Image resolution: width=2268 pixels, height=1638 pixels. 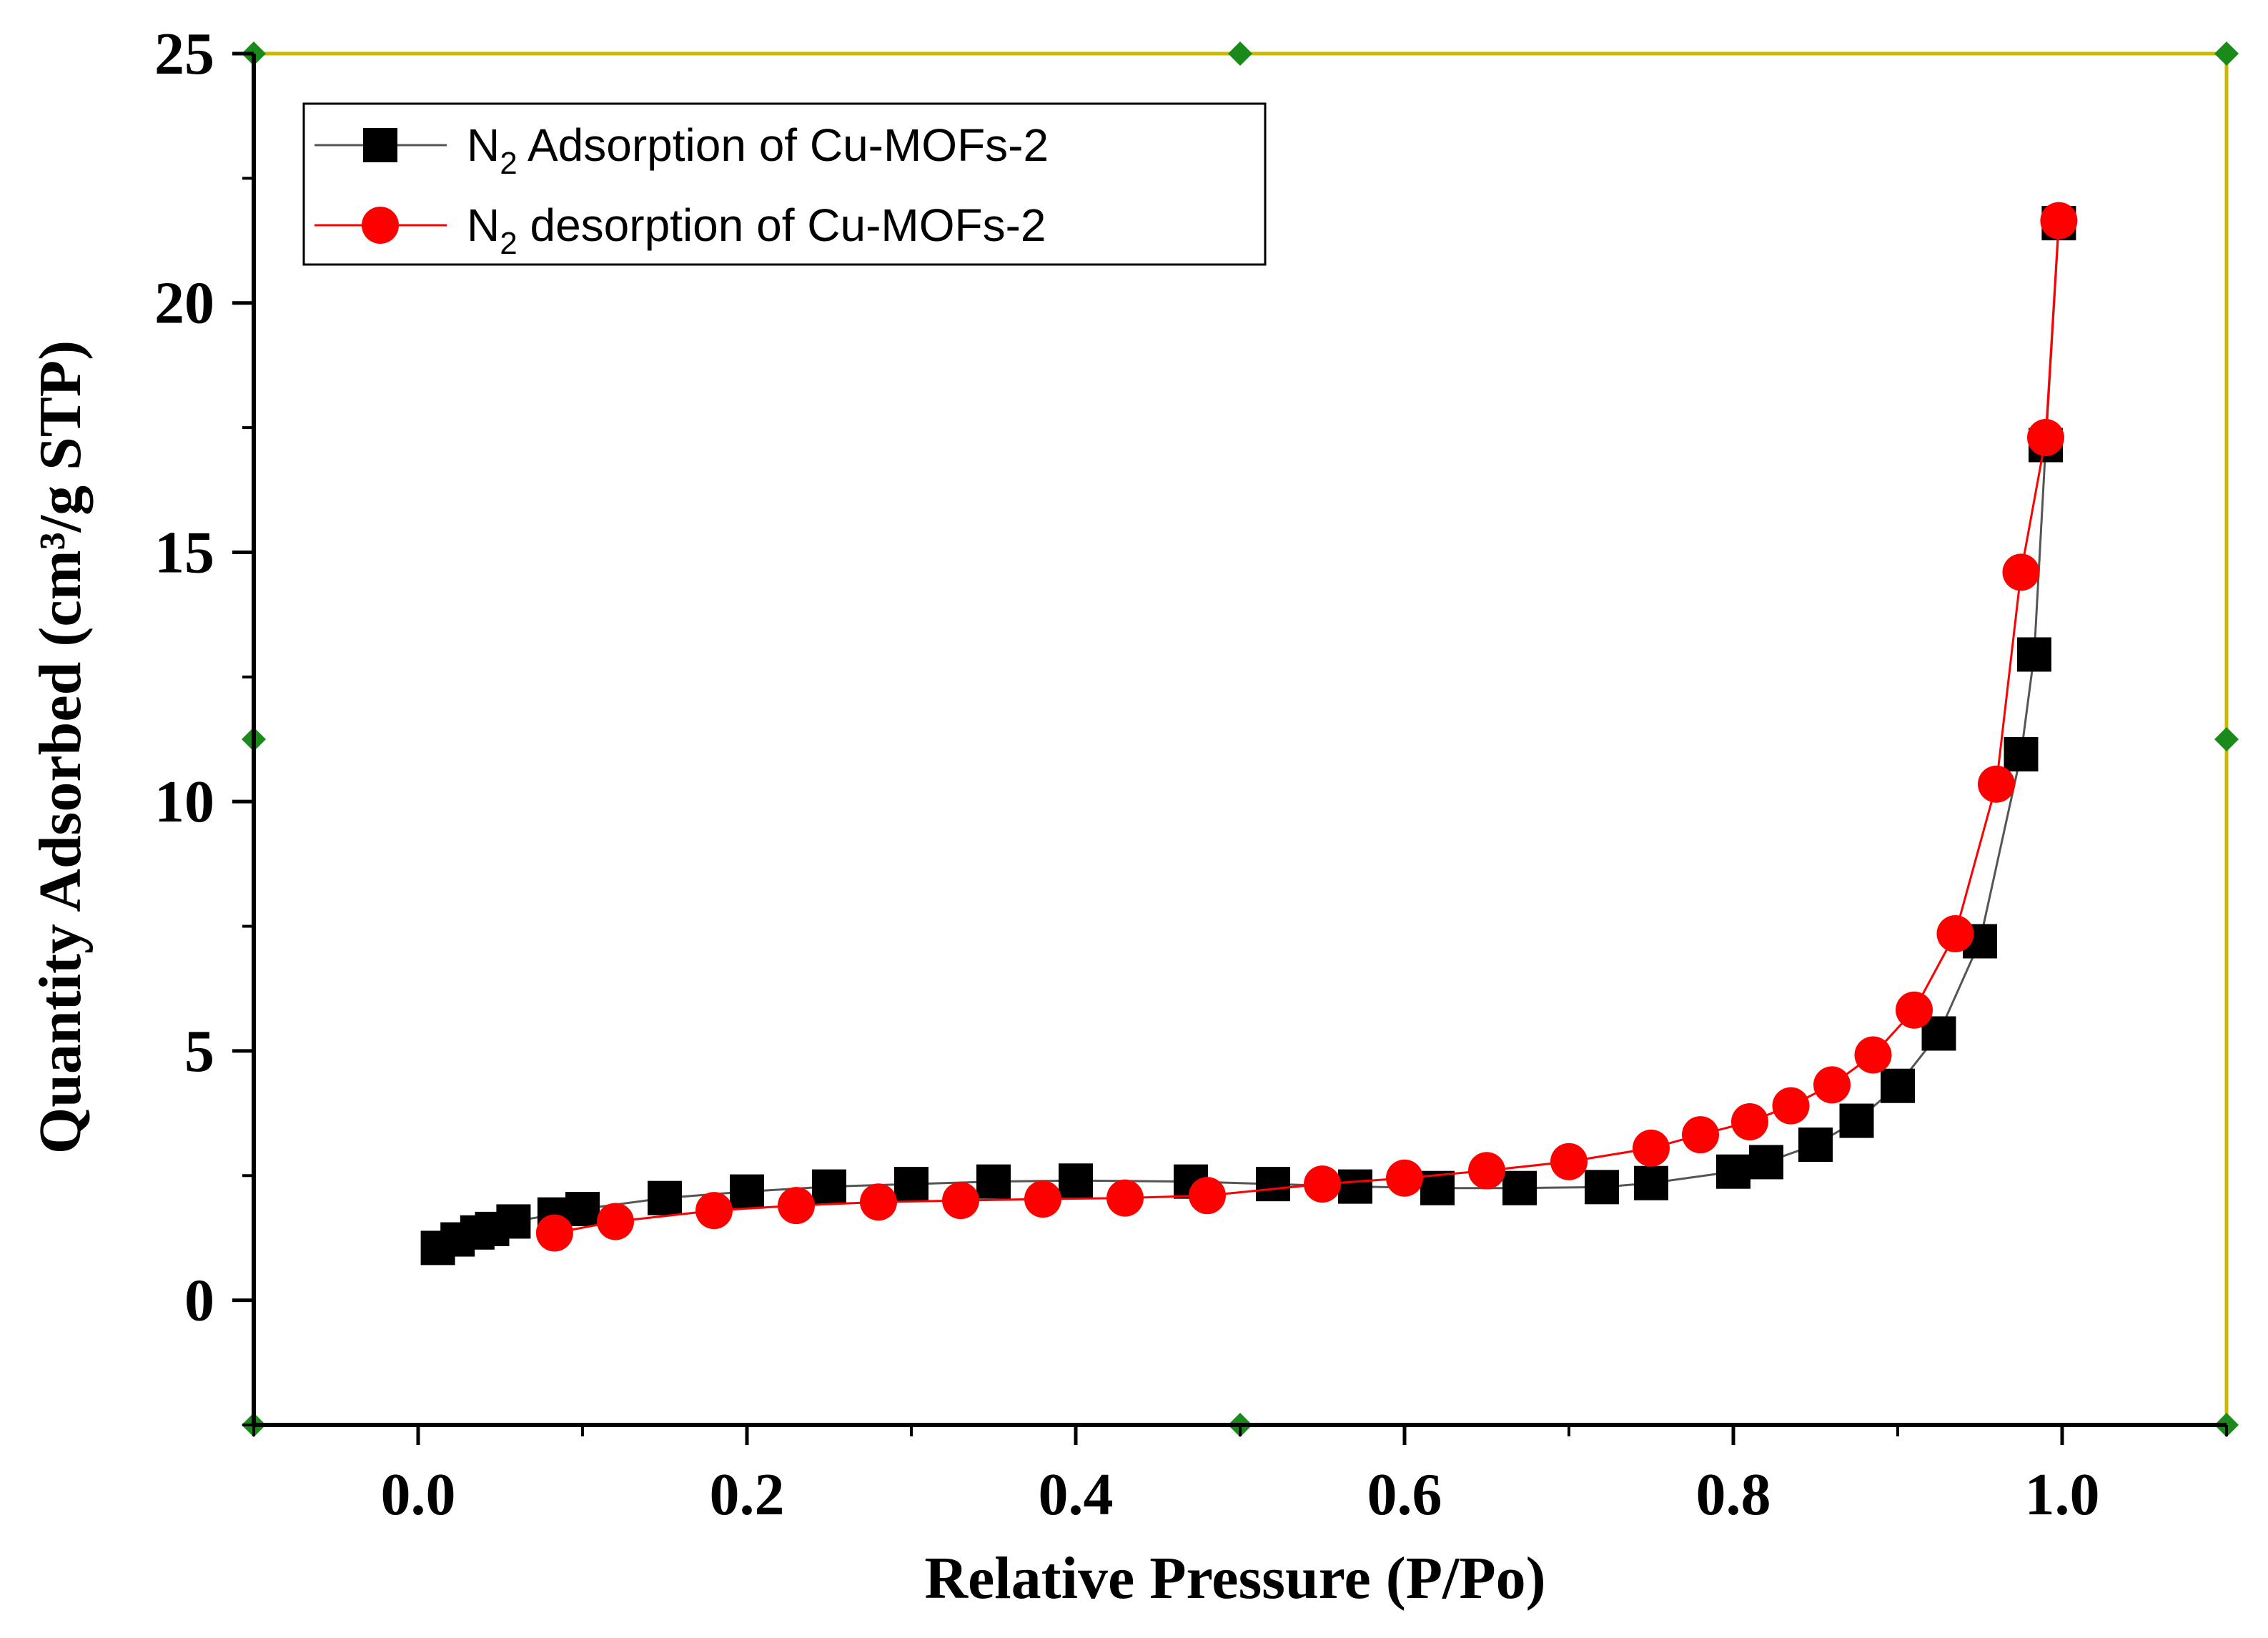 What do you see at coordinates (60, 747) in the screenshot?
I see `y-axis-title: Quantity Adsorbed (cm³/g STP)` at bounding box center [60, 747].